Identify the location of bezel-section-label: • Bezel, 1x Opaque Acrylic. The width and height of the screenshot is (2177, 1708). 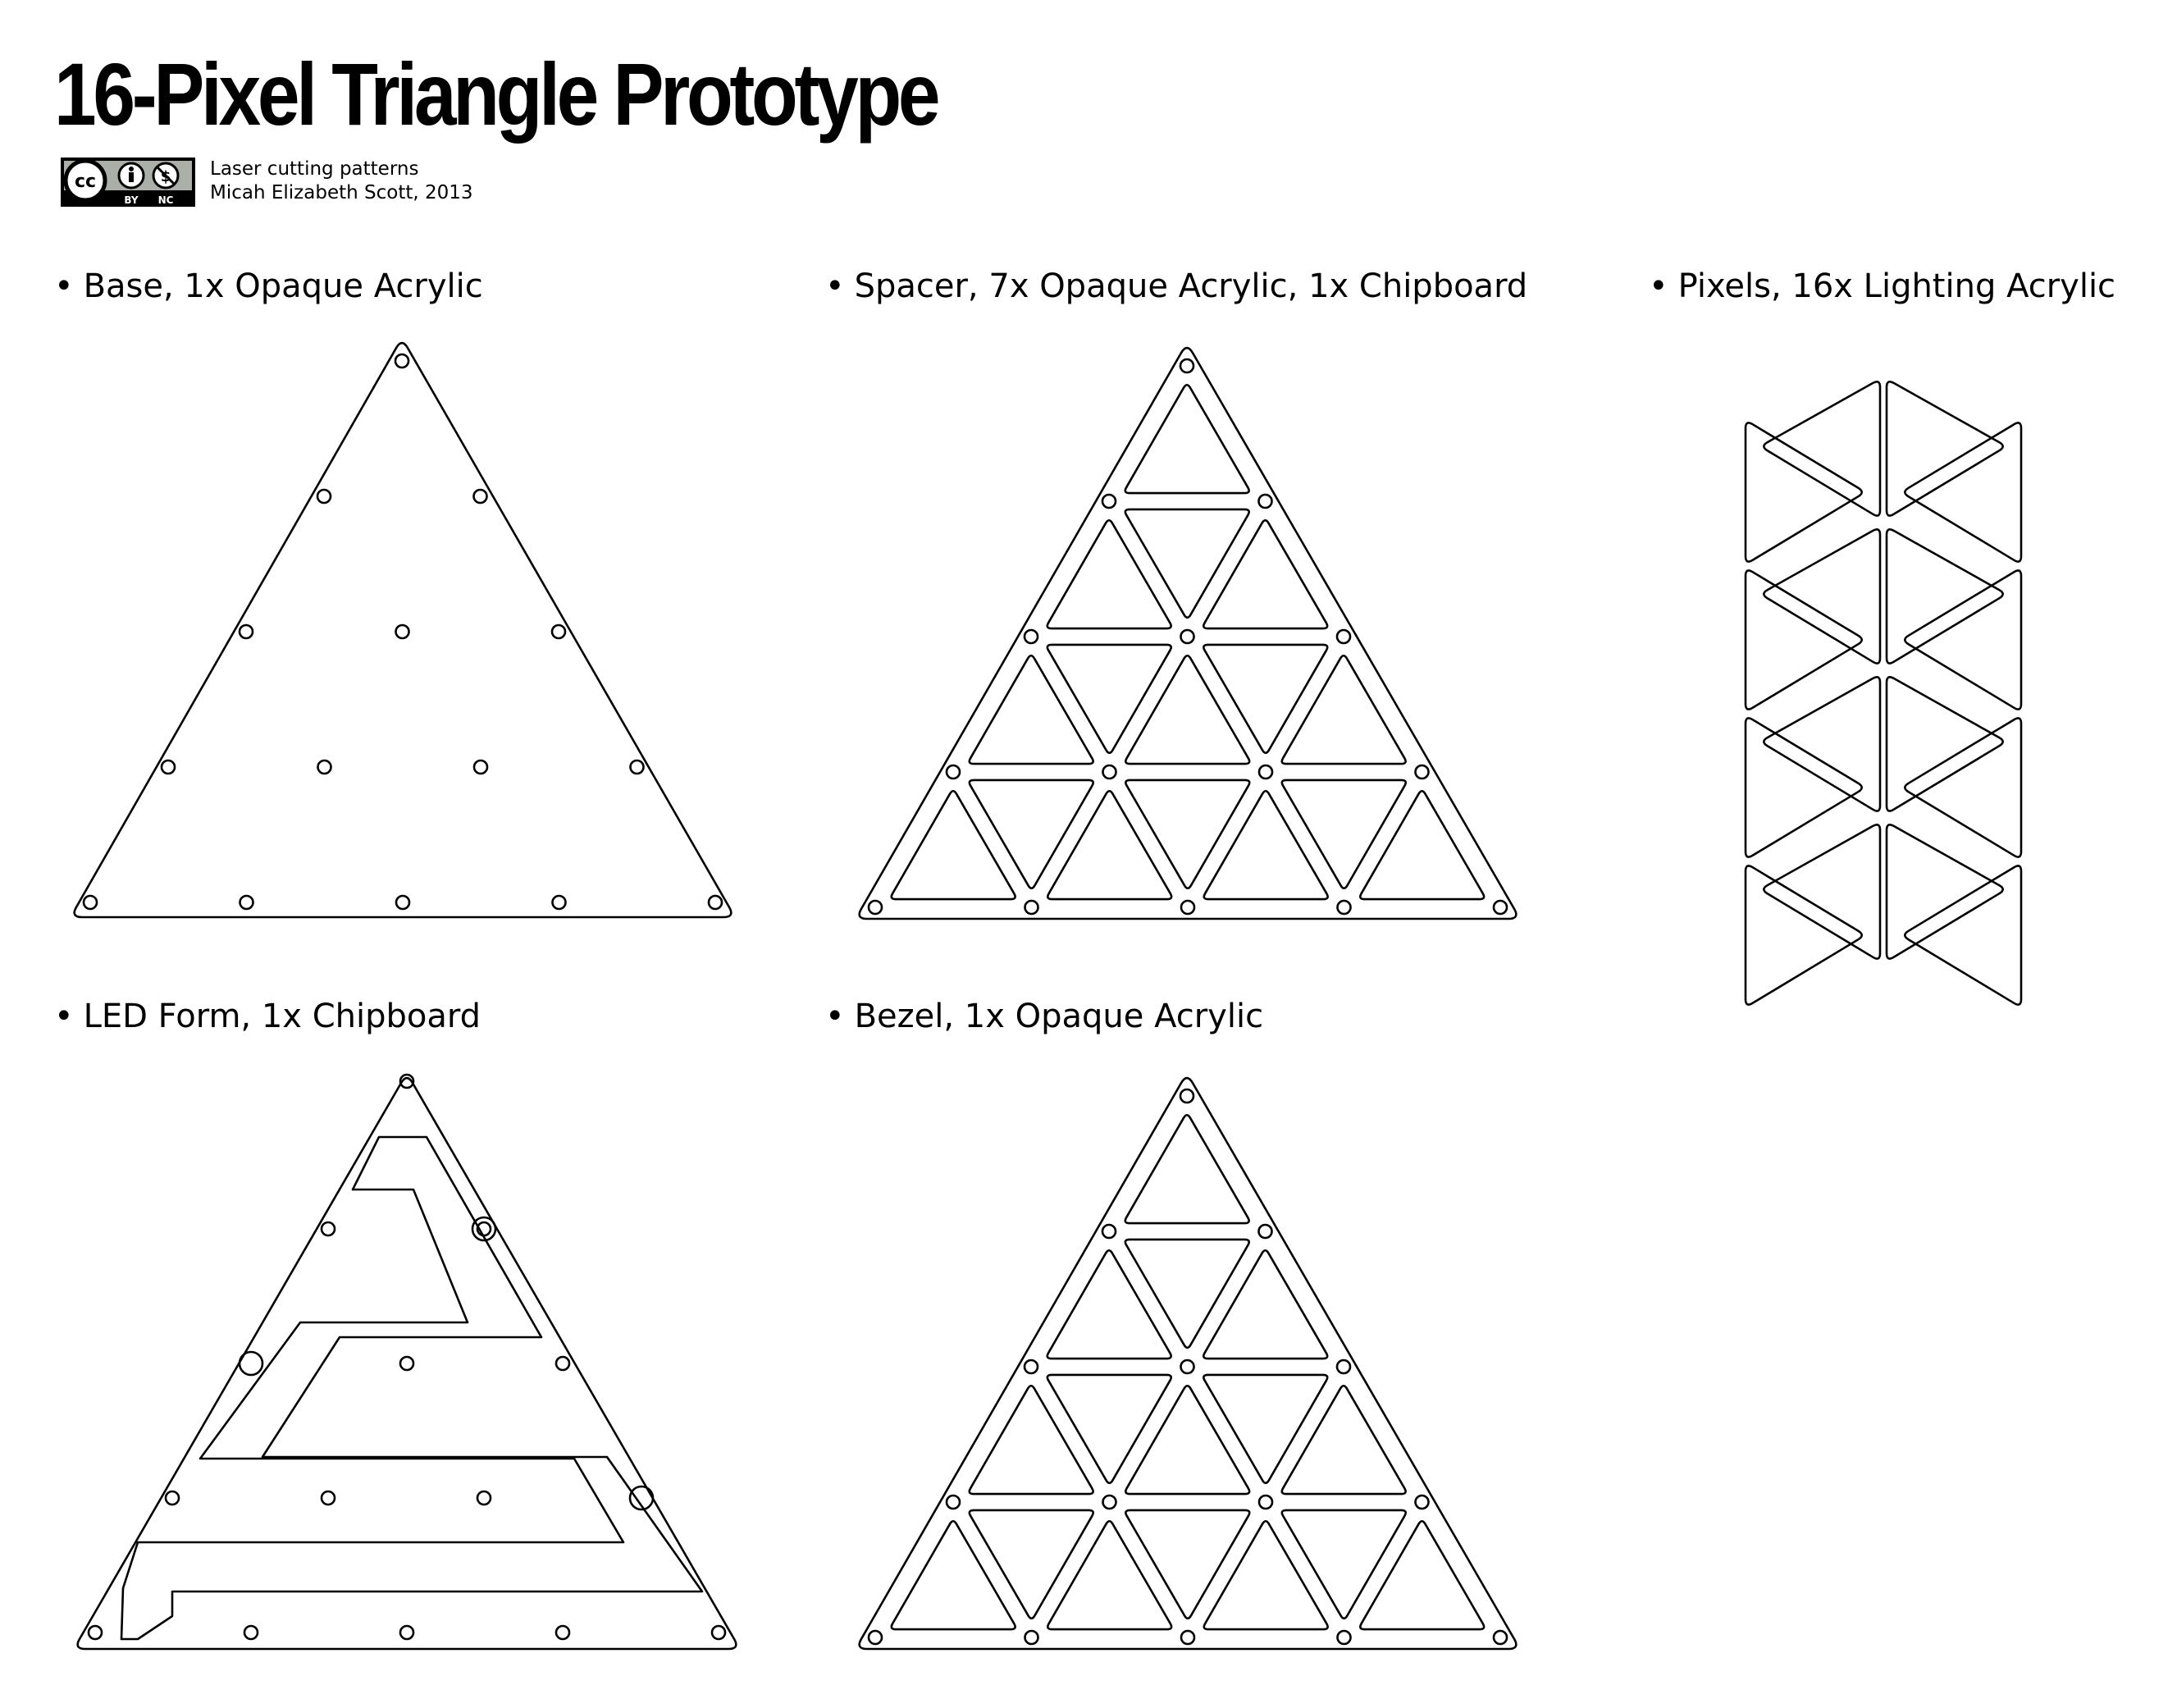
(1044, 1016).